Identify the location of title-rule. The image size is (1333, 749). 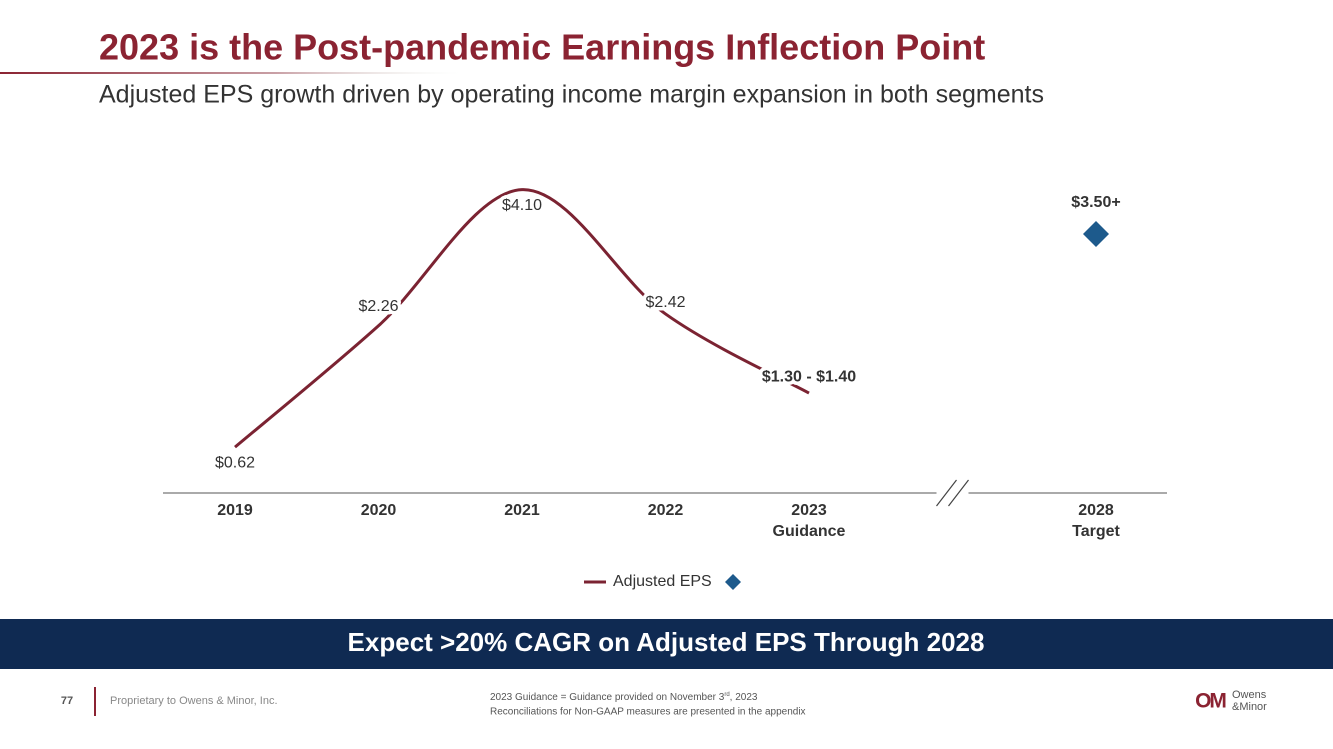
(230, 73).